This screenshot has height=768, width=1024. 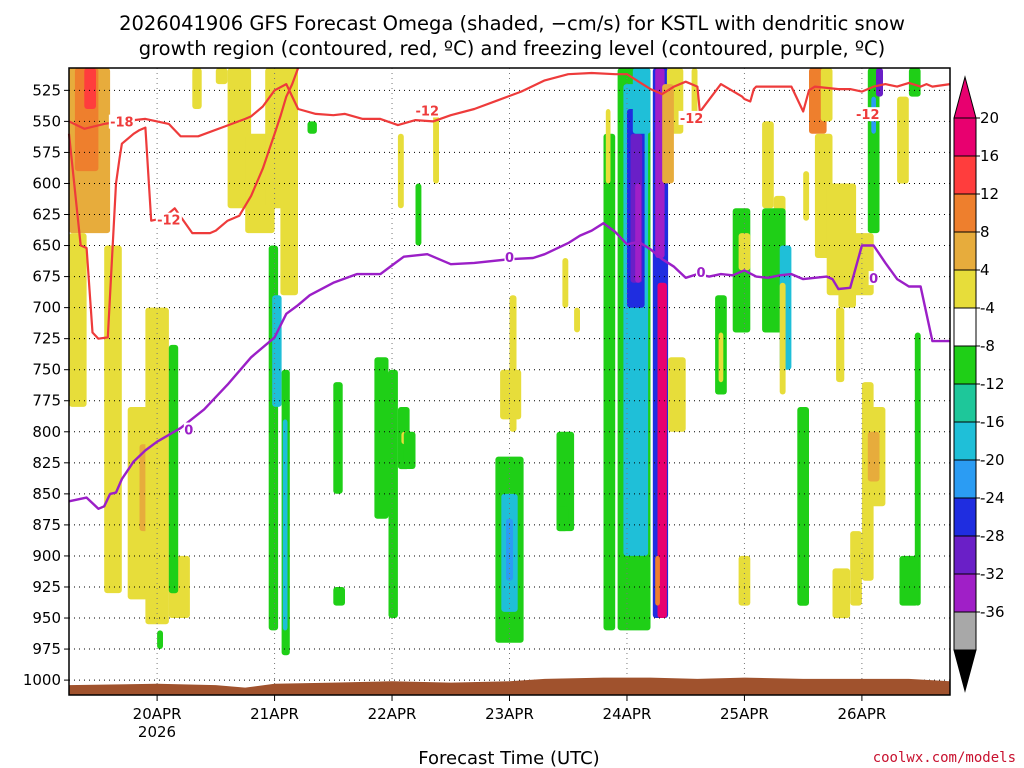 I want to click on contour-label-4: -12, so click(x=868, y=115).